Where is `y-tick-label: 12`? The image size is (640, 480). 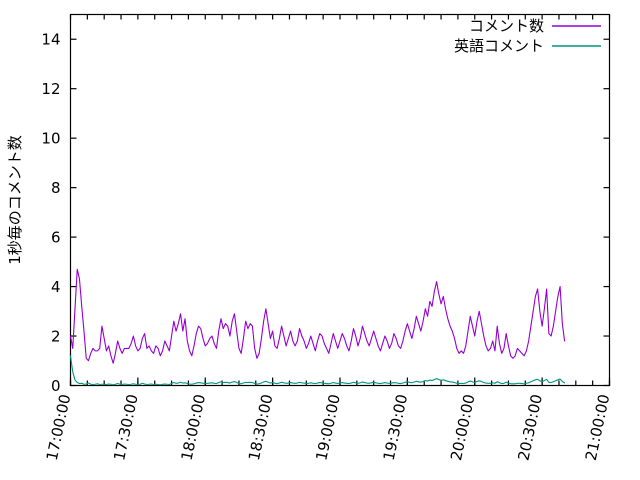 y-tick-label: 12 is located at coordinates (50, 89).